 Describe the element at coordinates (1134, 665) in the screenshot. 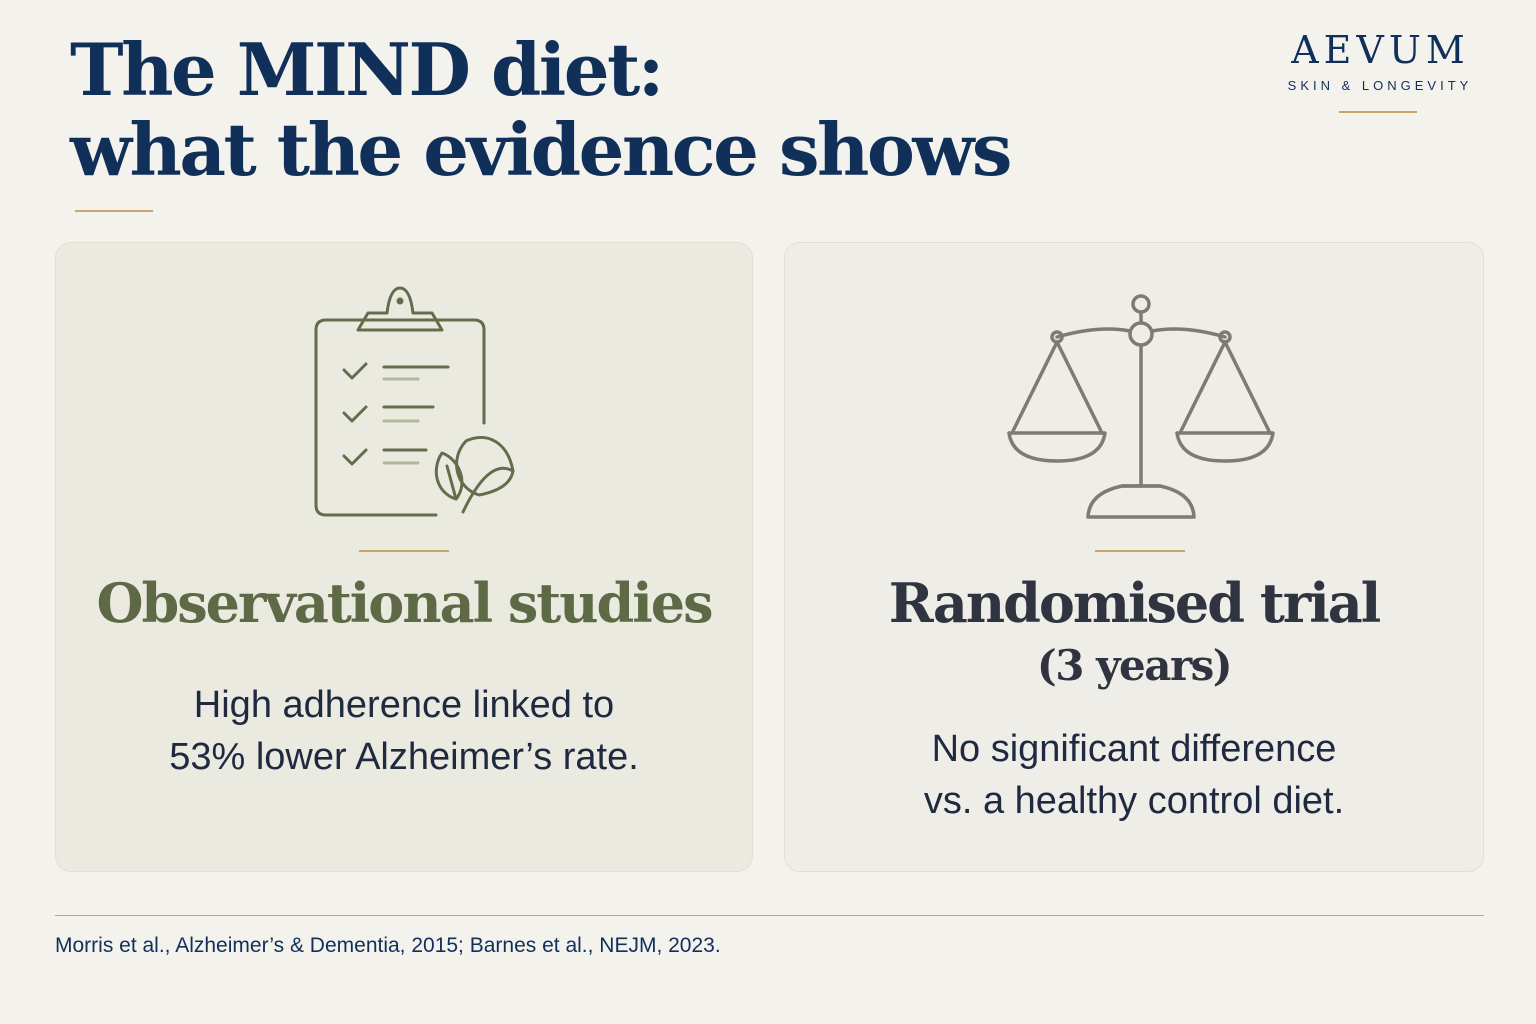

I see `card-subheading: (3 years)` at that location.